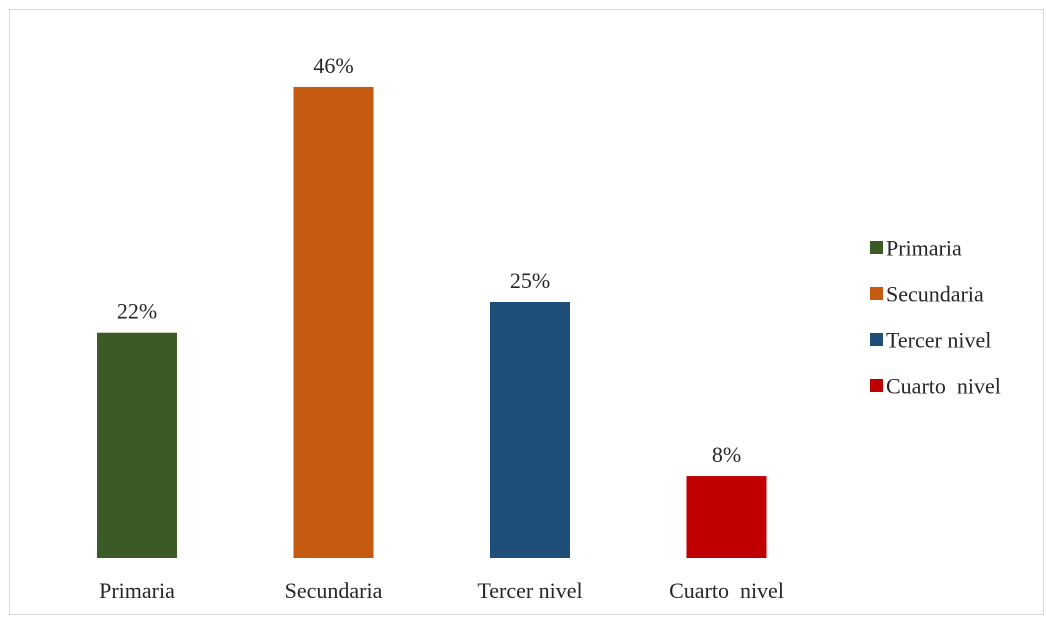 This screenshot has width=1046, height=617. Describe the element at coordinates (137, 590) in the screenshot. I see `category-label-primaria: Primaria` at that location.